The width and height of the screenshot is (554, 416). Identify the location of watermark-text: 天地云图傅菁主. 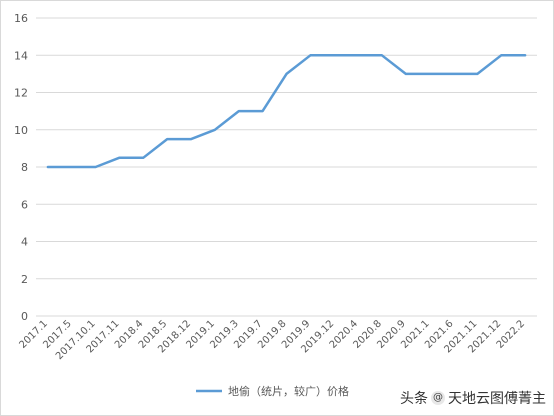
(497, 399).